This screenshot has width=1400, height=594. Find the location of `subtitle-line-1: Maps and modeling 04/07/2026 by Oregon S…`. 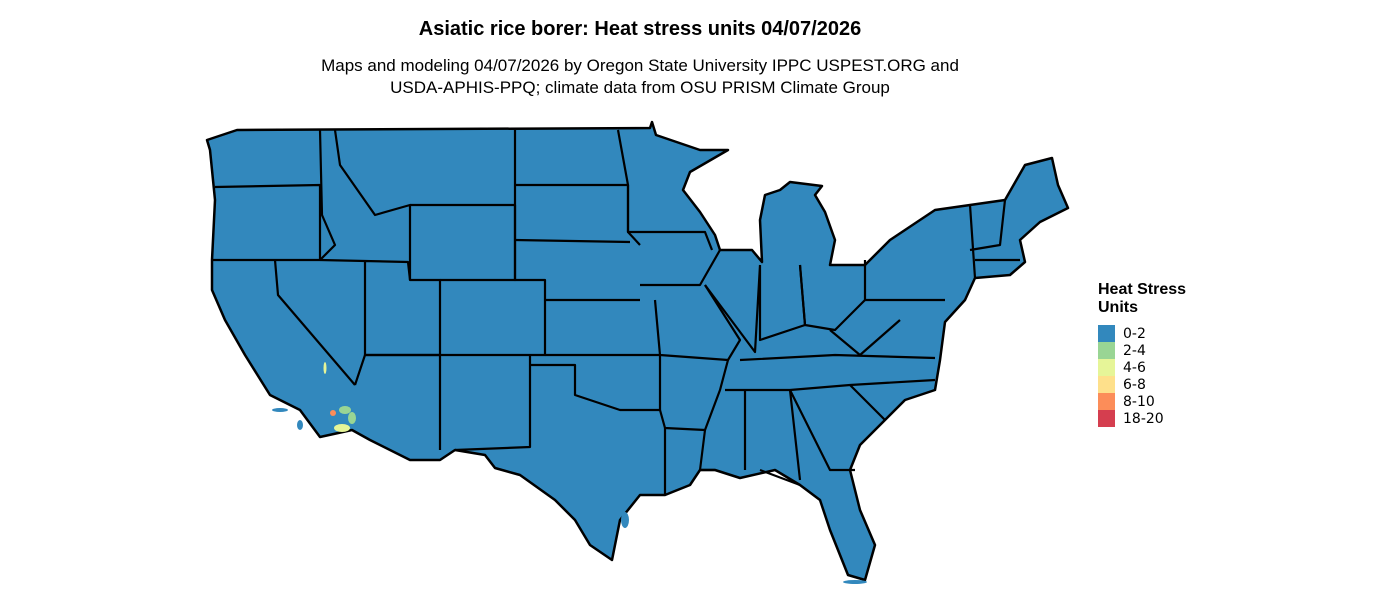

subtitle-line-1: Maps and modeling 04/07/2026 by Oregon S… is located at coordinates (640, 65).